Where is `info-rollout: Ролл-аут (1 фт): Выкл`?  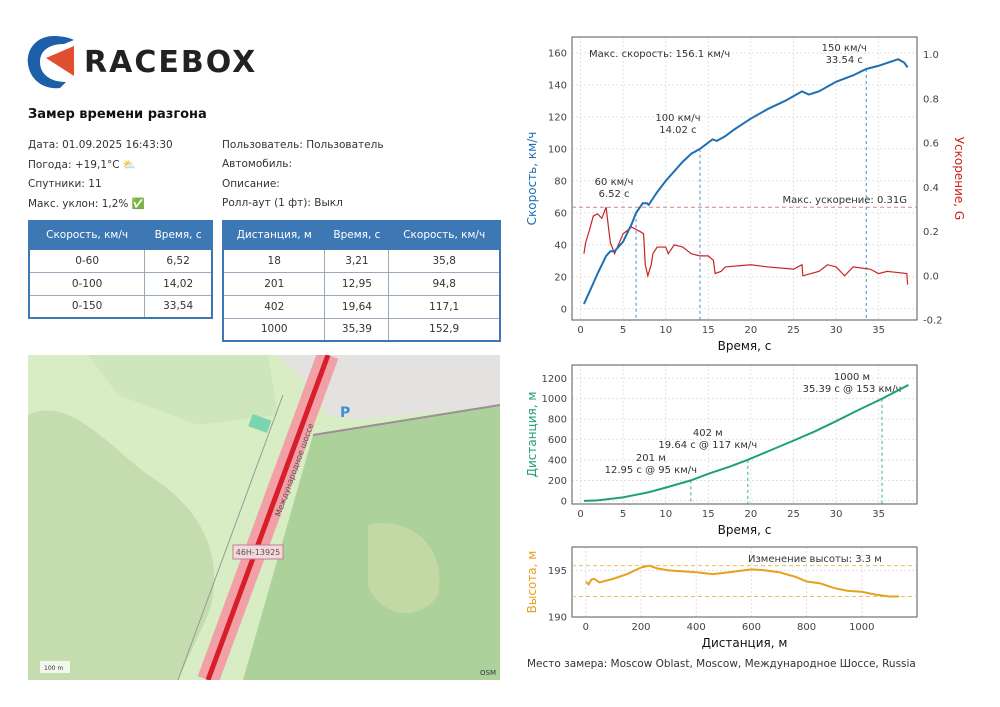 info-rollout: Ролл-аут (1 фт): Выкл is located at coordinates (282, 203).